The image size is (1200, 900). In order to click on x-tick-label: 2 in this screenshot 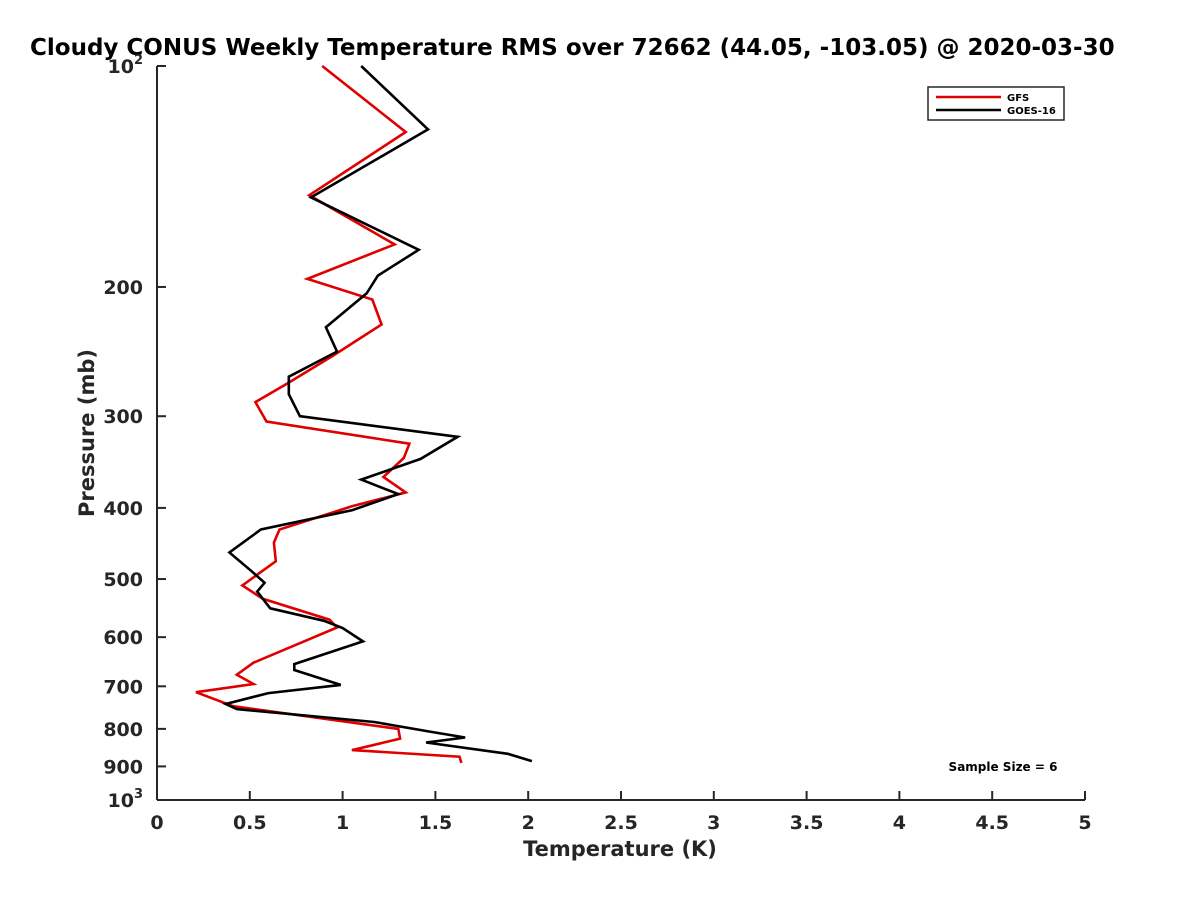, I will do `click(528, 823)`.